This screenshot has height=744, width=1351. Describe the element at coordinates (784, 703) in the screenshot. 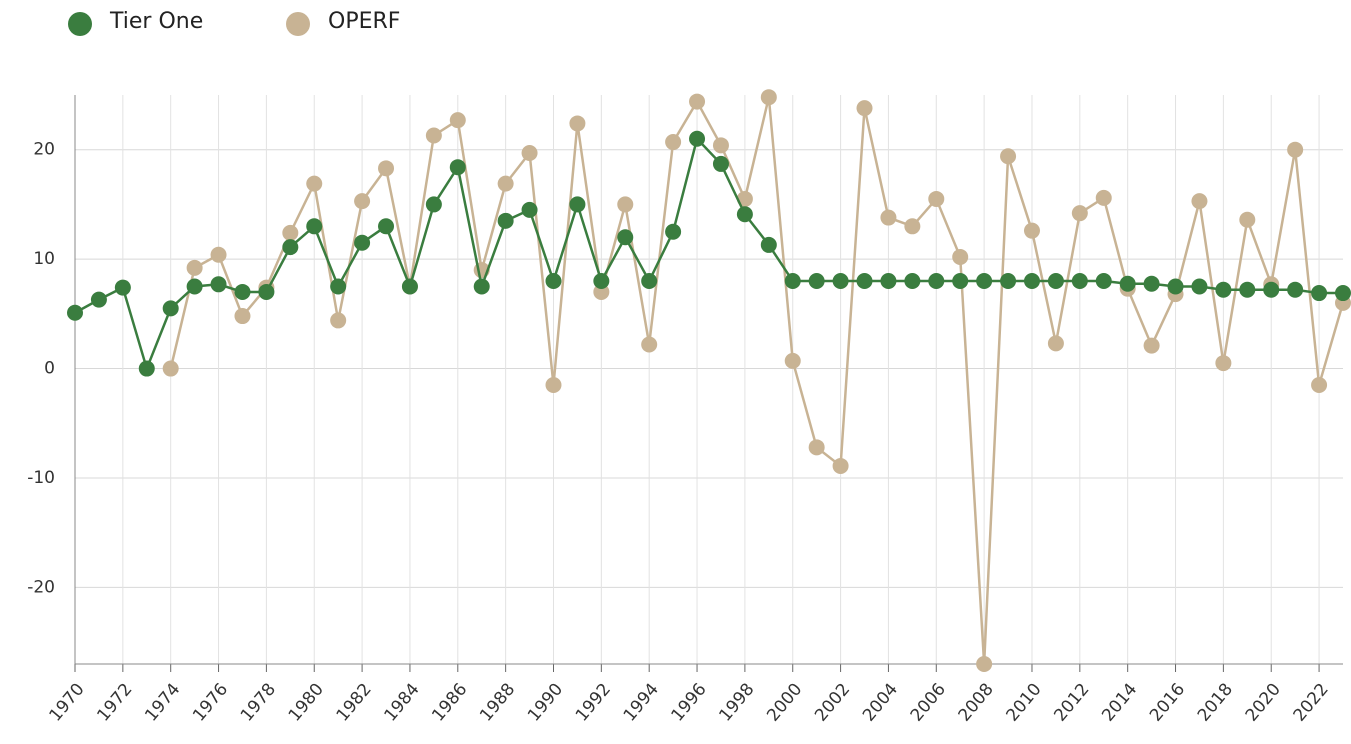

I see `x-tick-label: 2000` at that location.